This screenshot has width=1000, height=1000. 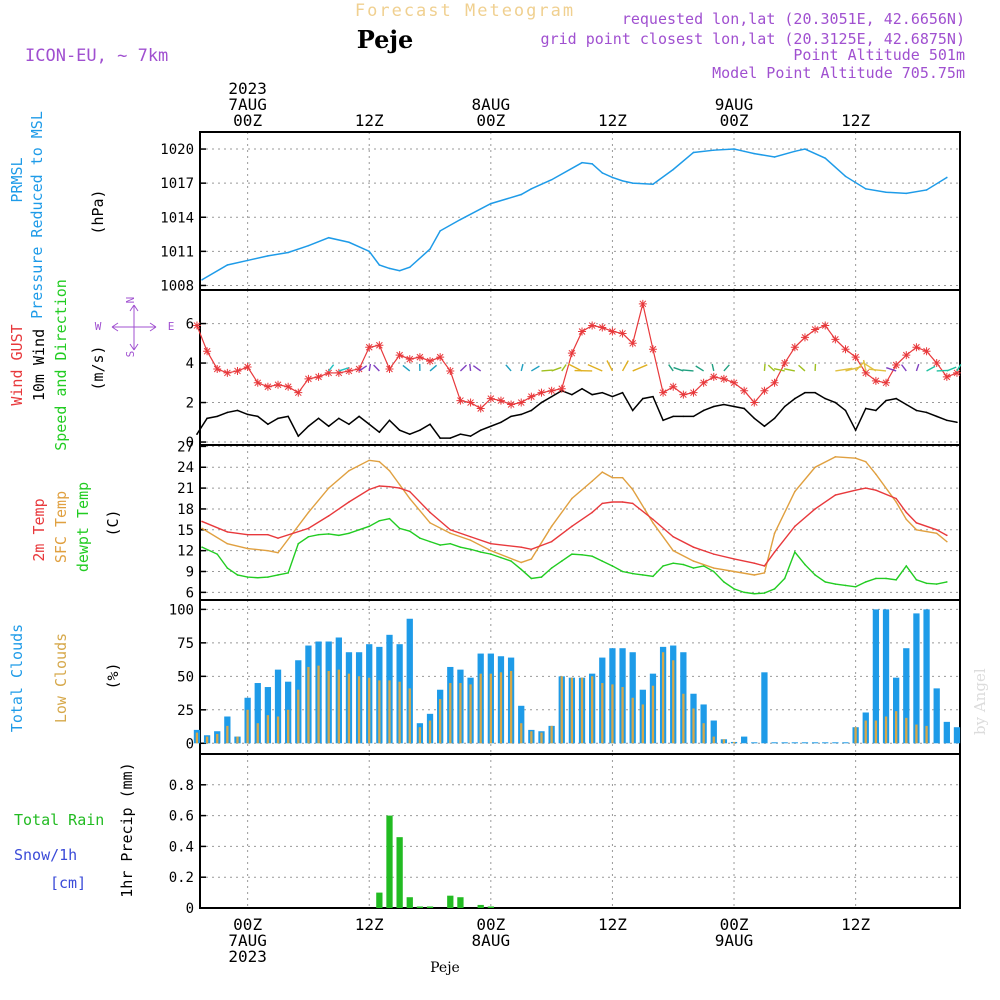 I want to click on precip-bars, so click(x=435, y=861).